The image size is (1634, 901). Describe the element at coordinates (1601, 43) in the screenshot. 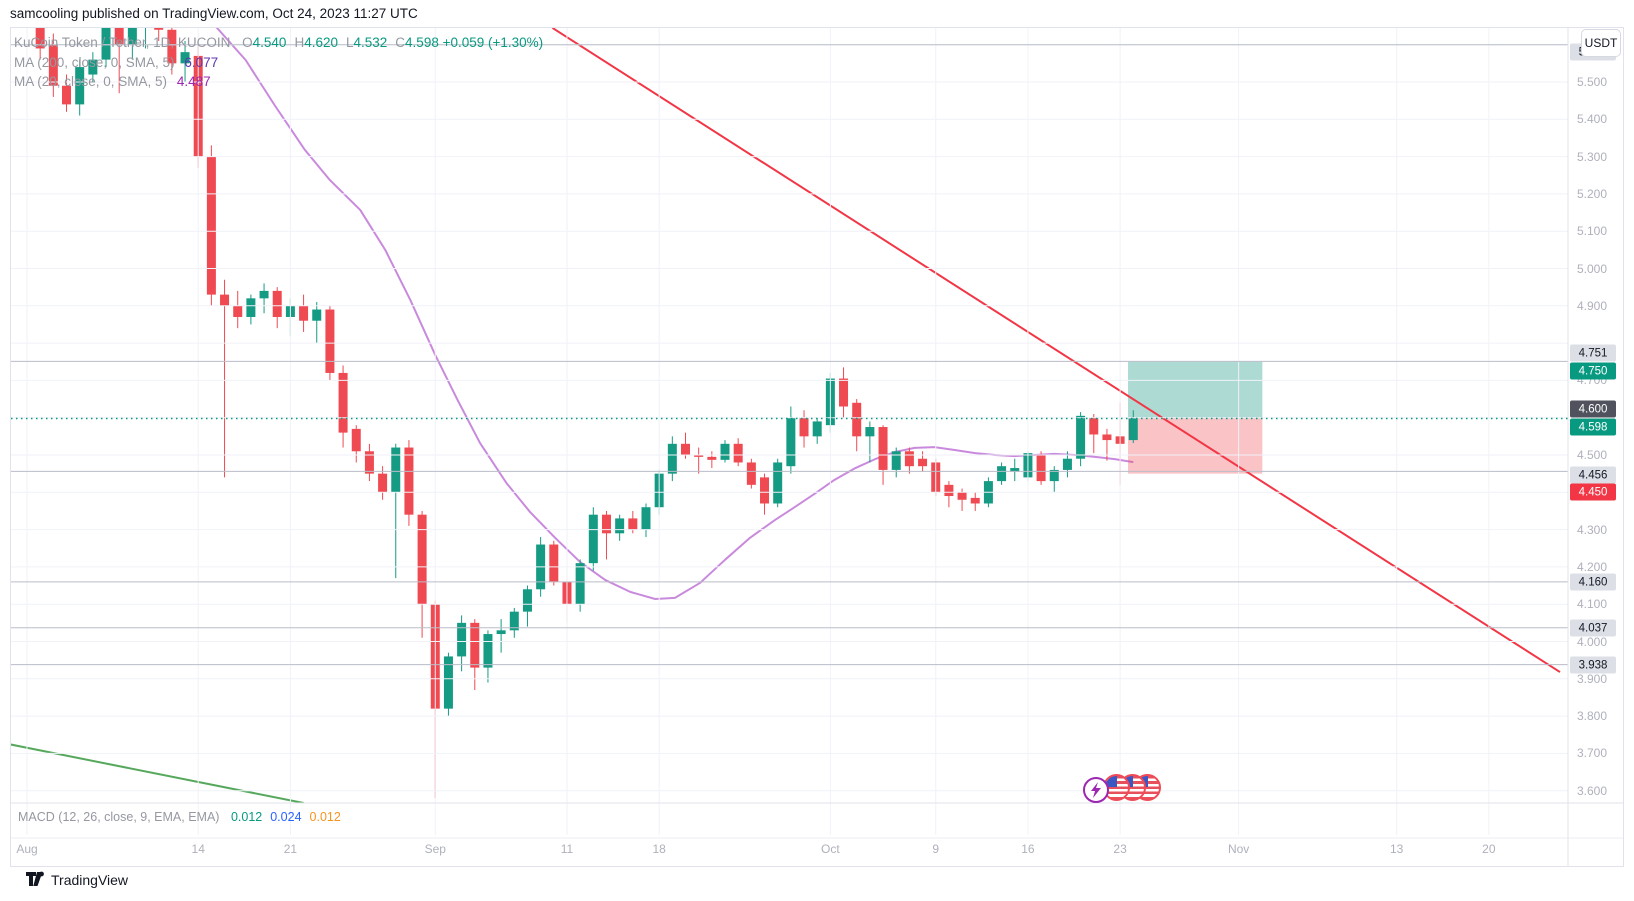

I see `currency-toggle-button: USDT` at that location.